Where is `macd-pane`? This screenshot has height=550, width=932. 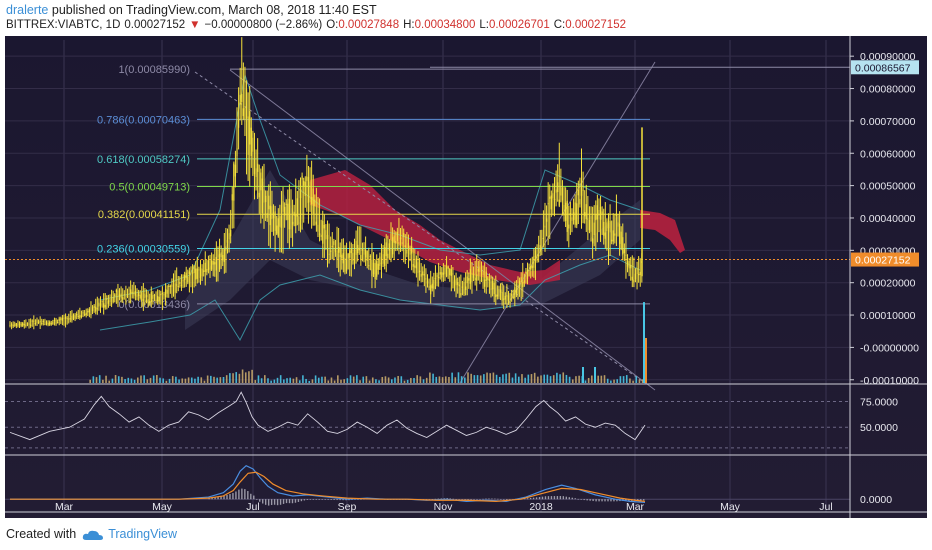
macd-pane is located at coordinates (427, 485).